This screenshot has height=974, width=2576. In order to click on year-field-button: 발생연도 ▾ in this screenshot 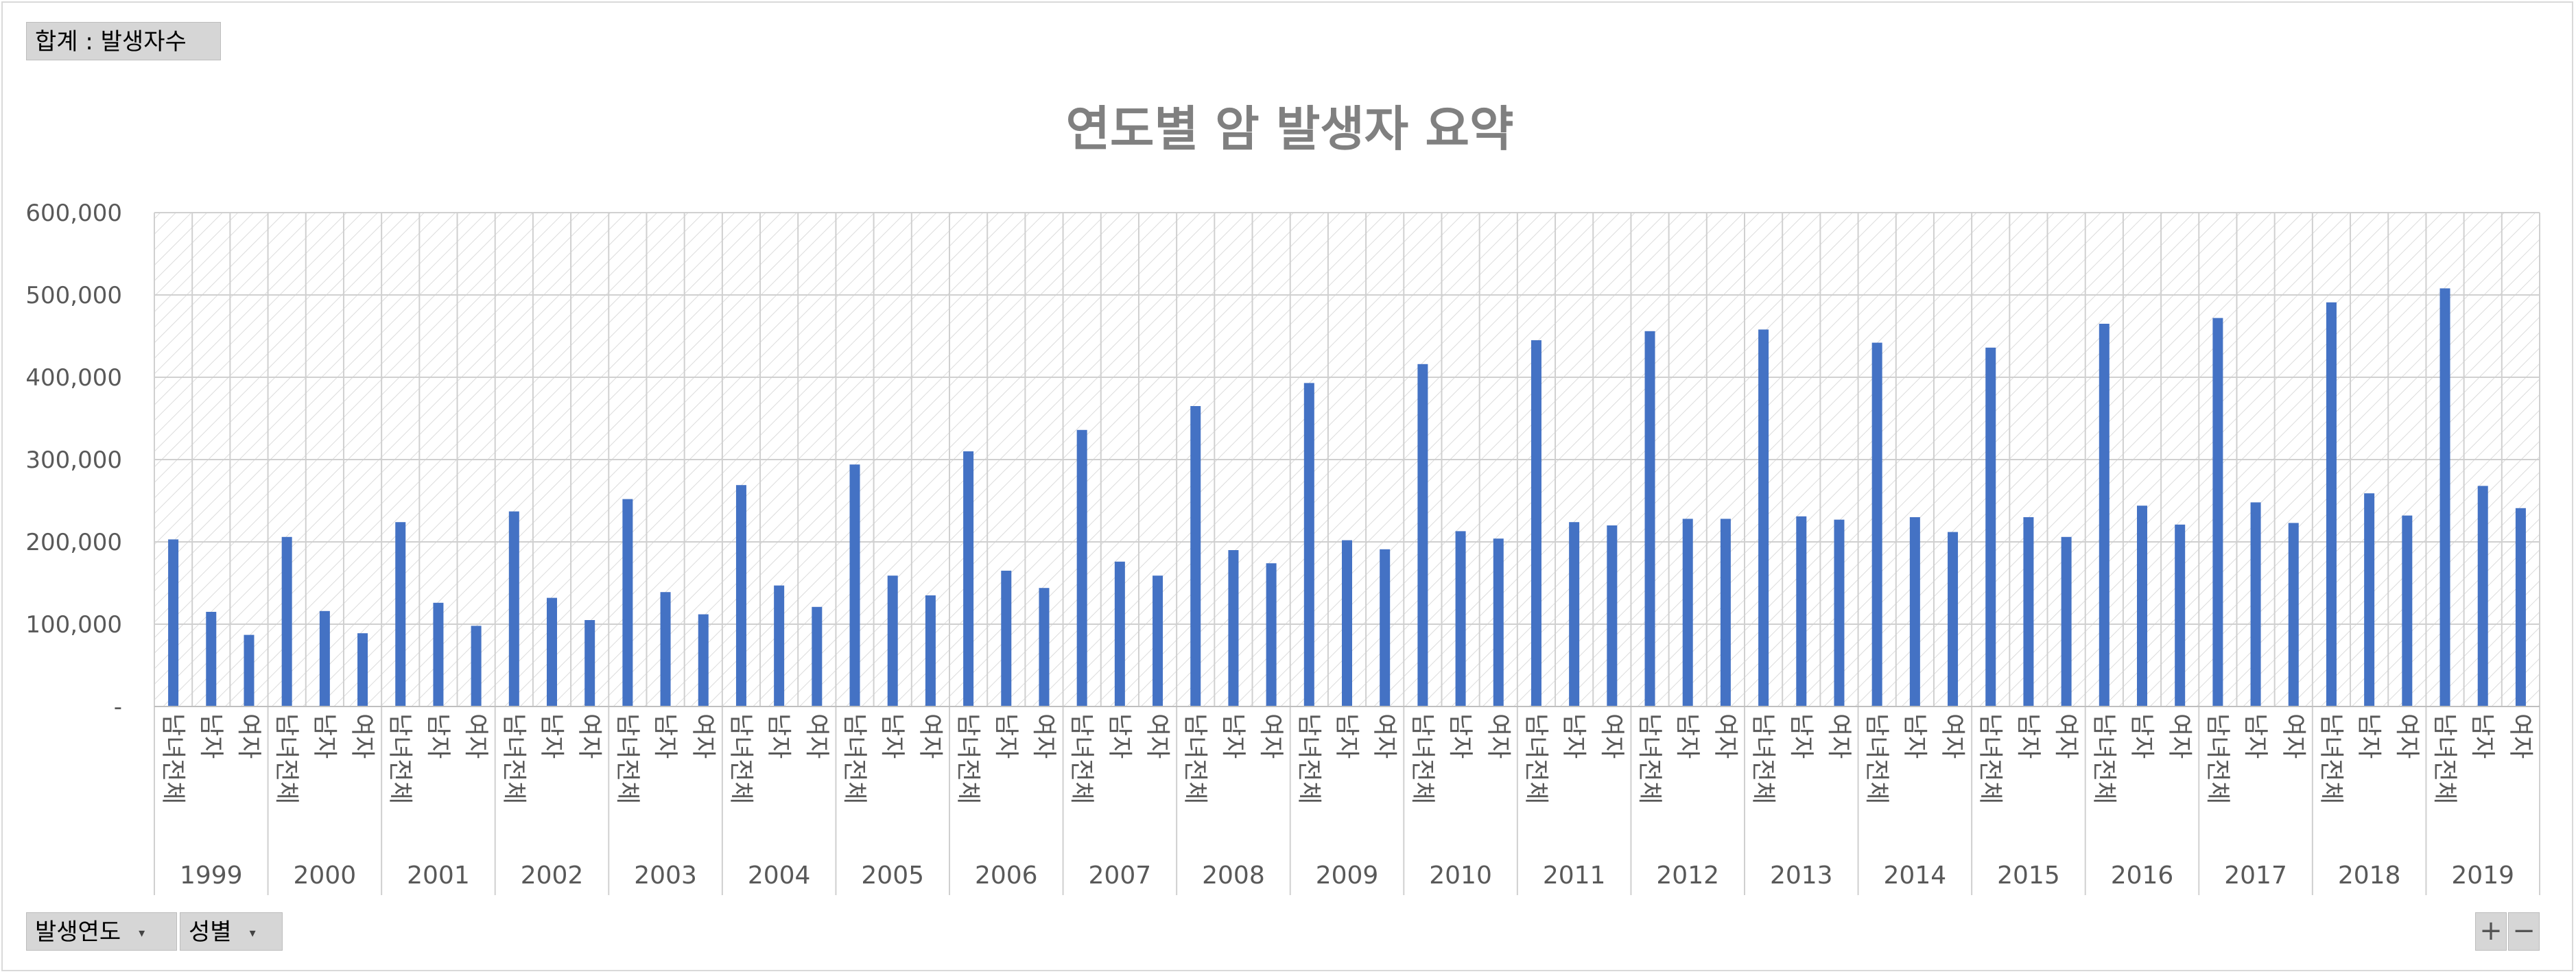, I will do `click(101, 931)`.